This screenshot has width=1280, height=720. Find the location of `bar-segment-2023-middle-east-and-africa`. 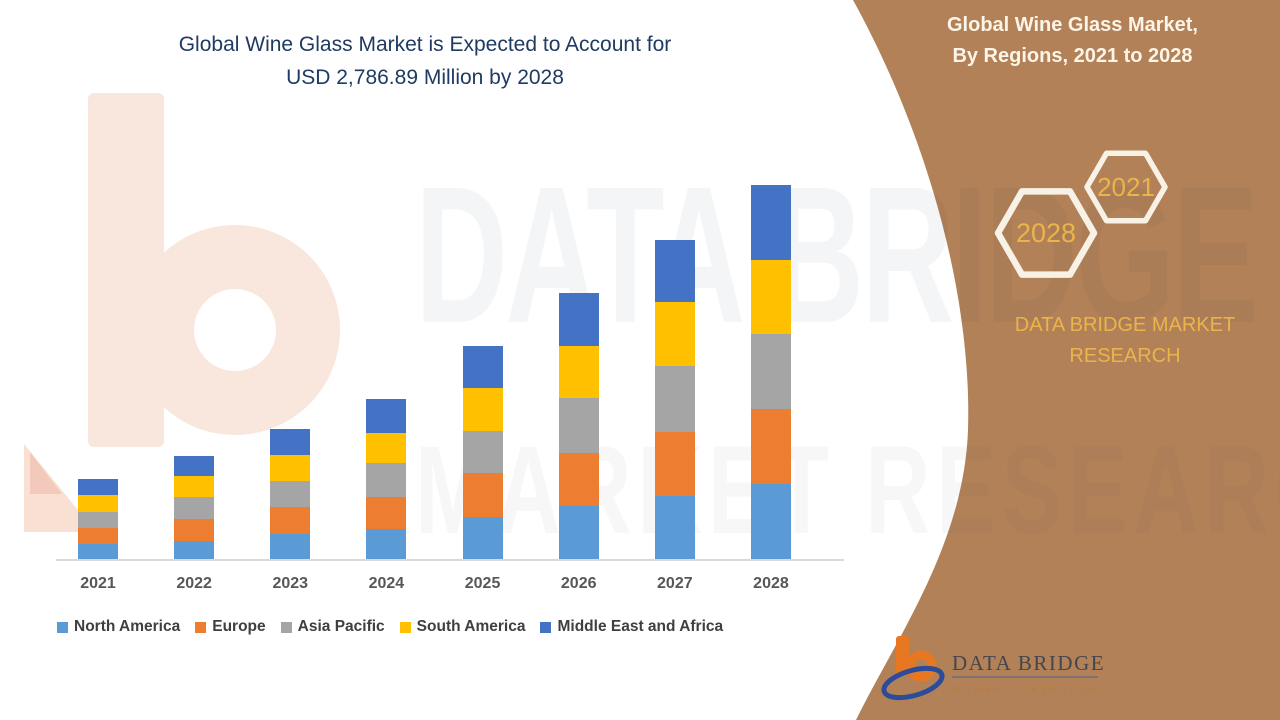

bar-segment-2023-middle-east-and-africa is located at coordinates (290, 442).